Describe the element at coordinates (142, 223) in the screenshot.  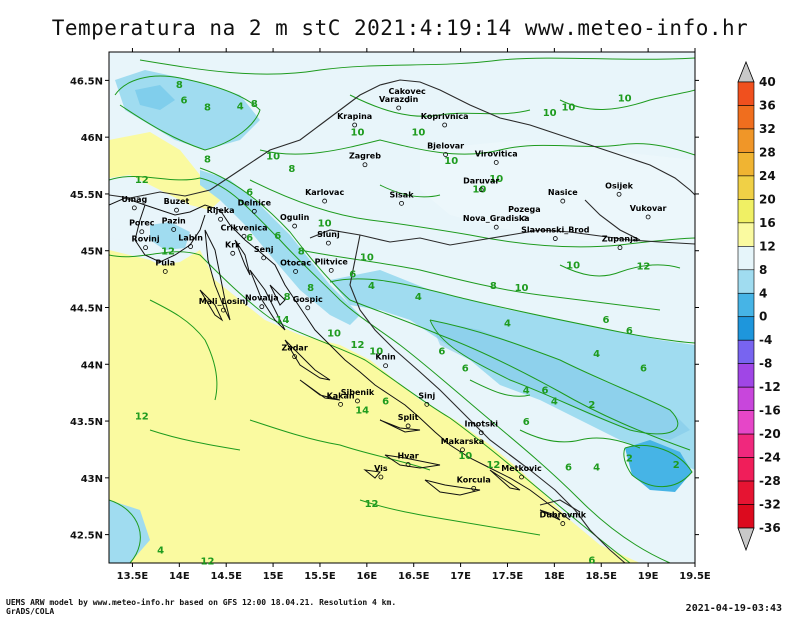
I see `city-label: Porec` at that location.